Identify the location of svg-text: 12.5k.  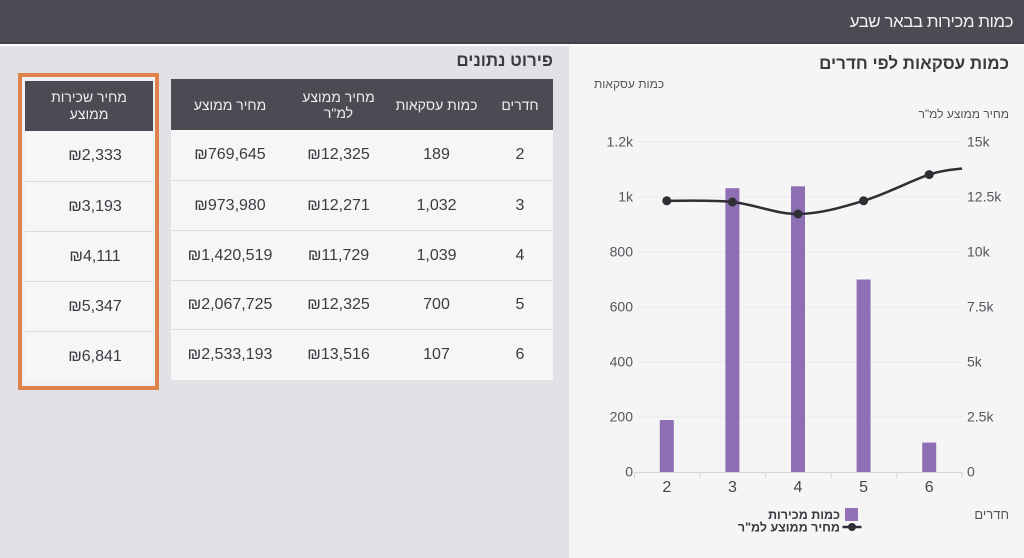
(984, 197).